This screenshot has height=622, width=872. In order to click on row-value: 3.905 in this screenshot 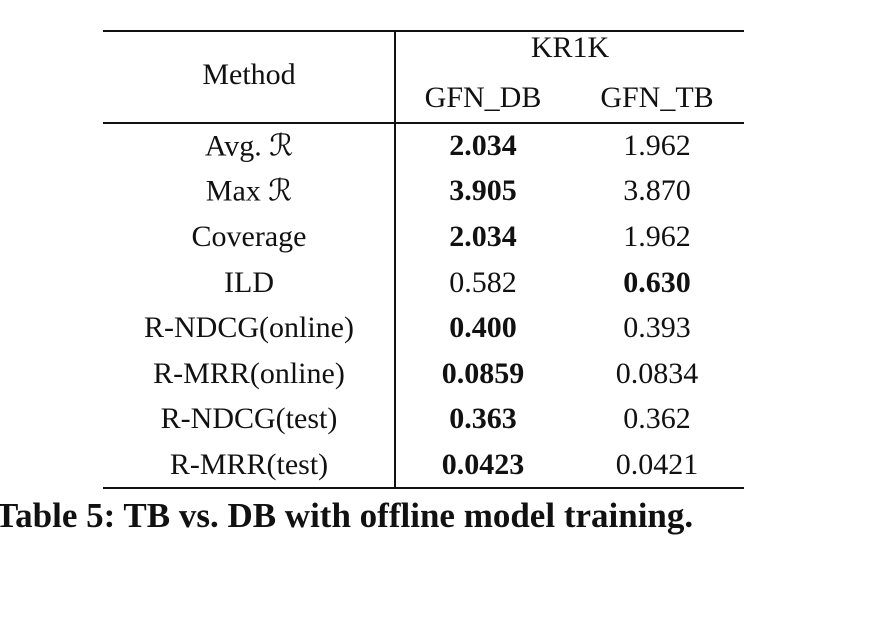, I will do `click(483, 191)`.